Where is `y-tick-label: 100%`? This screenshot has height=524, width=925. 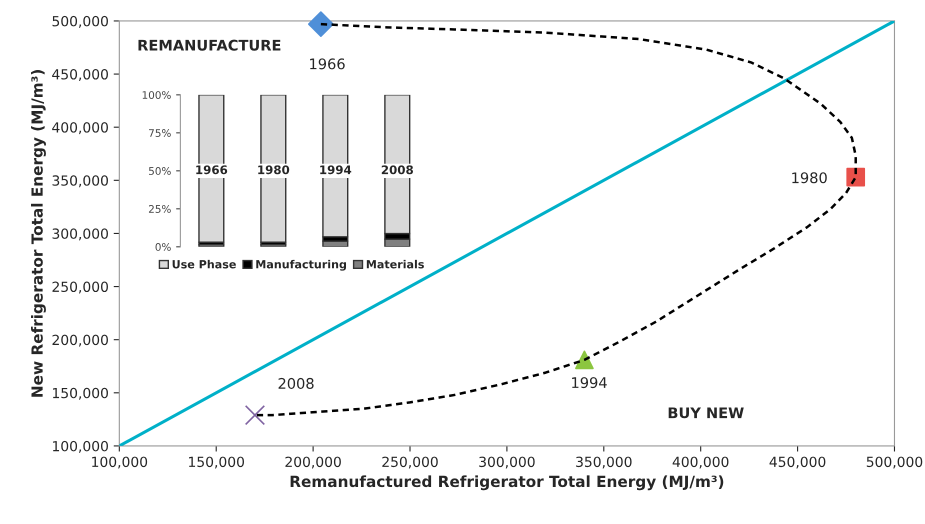
y-tick-label: 100% is located at coordinates (156, 95).